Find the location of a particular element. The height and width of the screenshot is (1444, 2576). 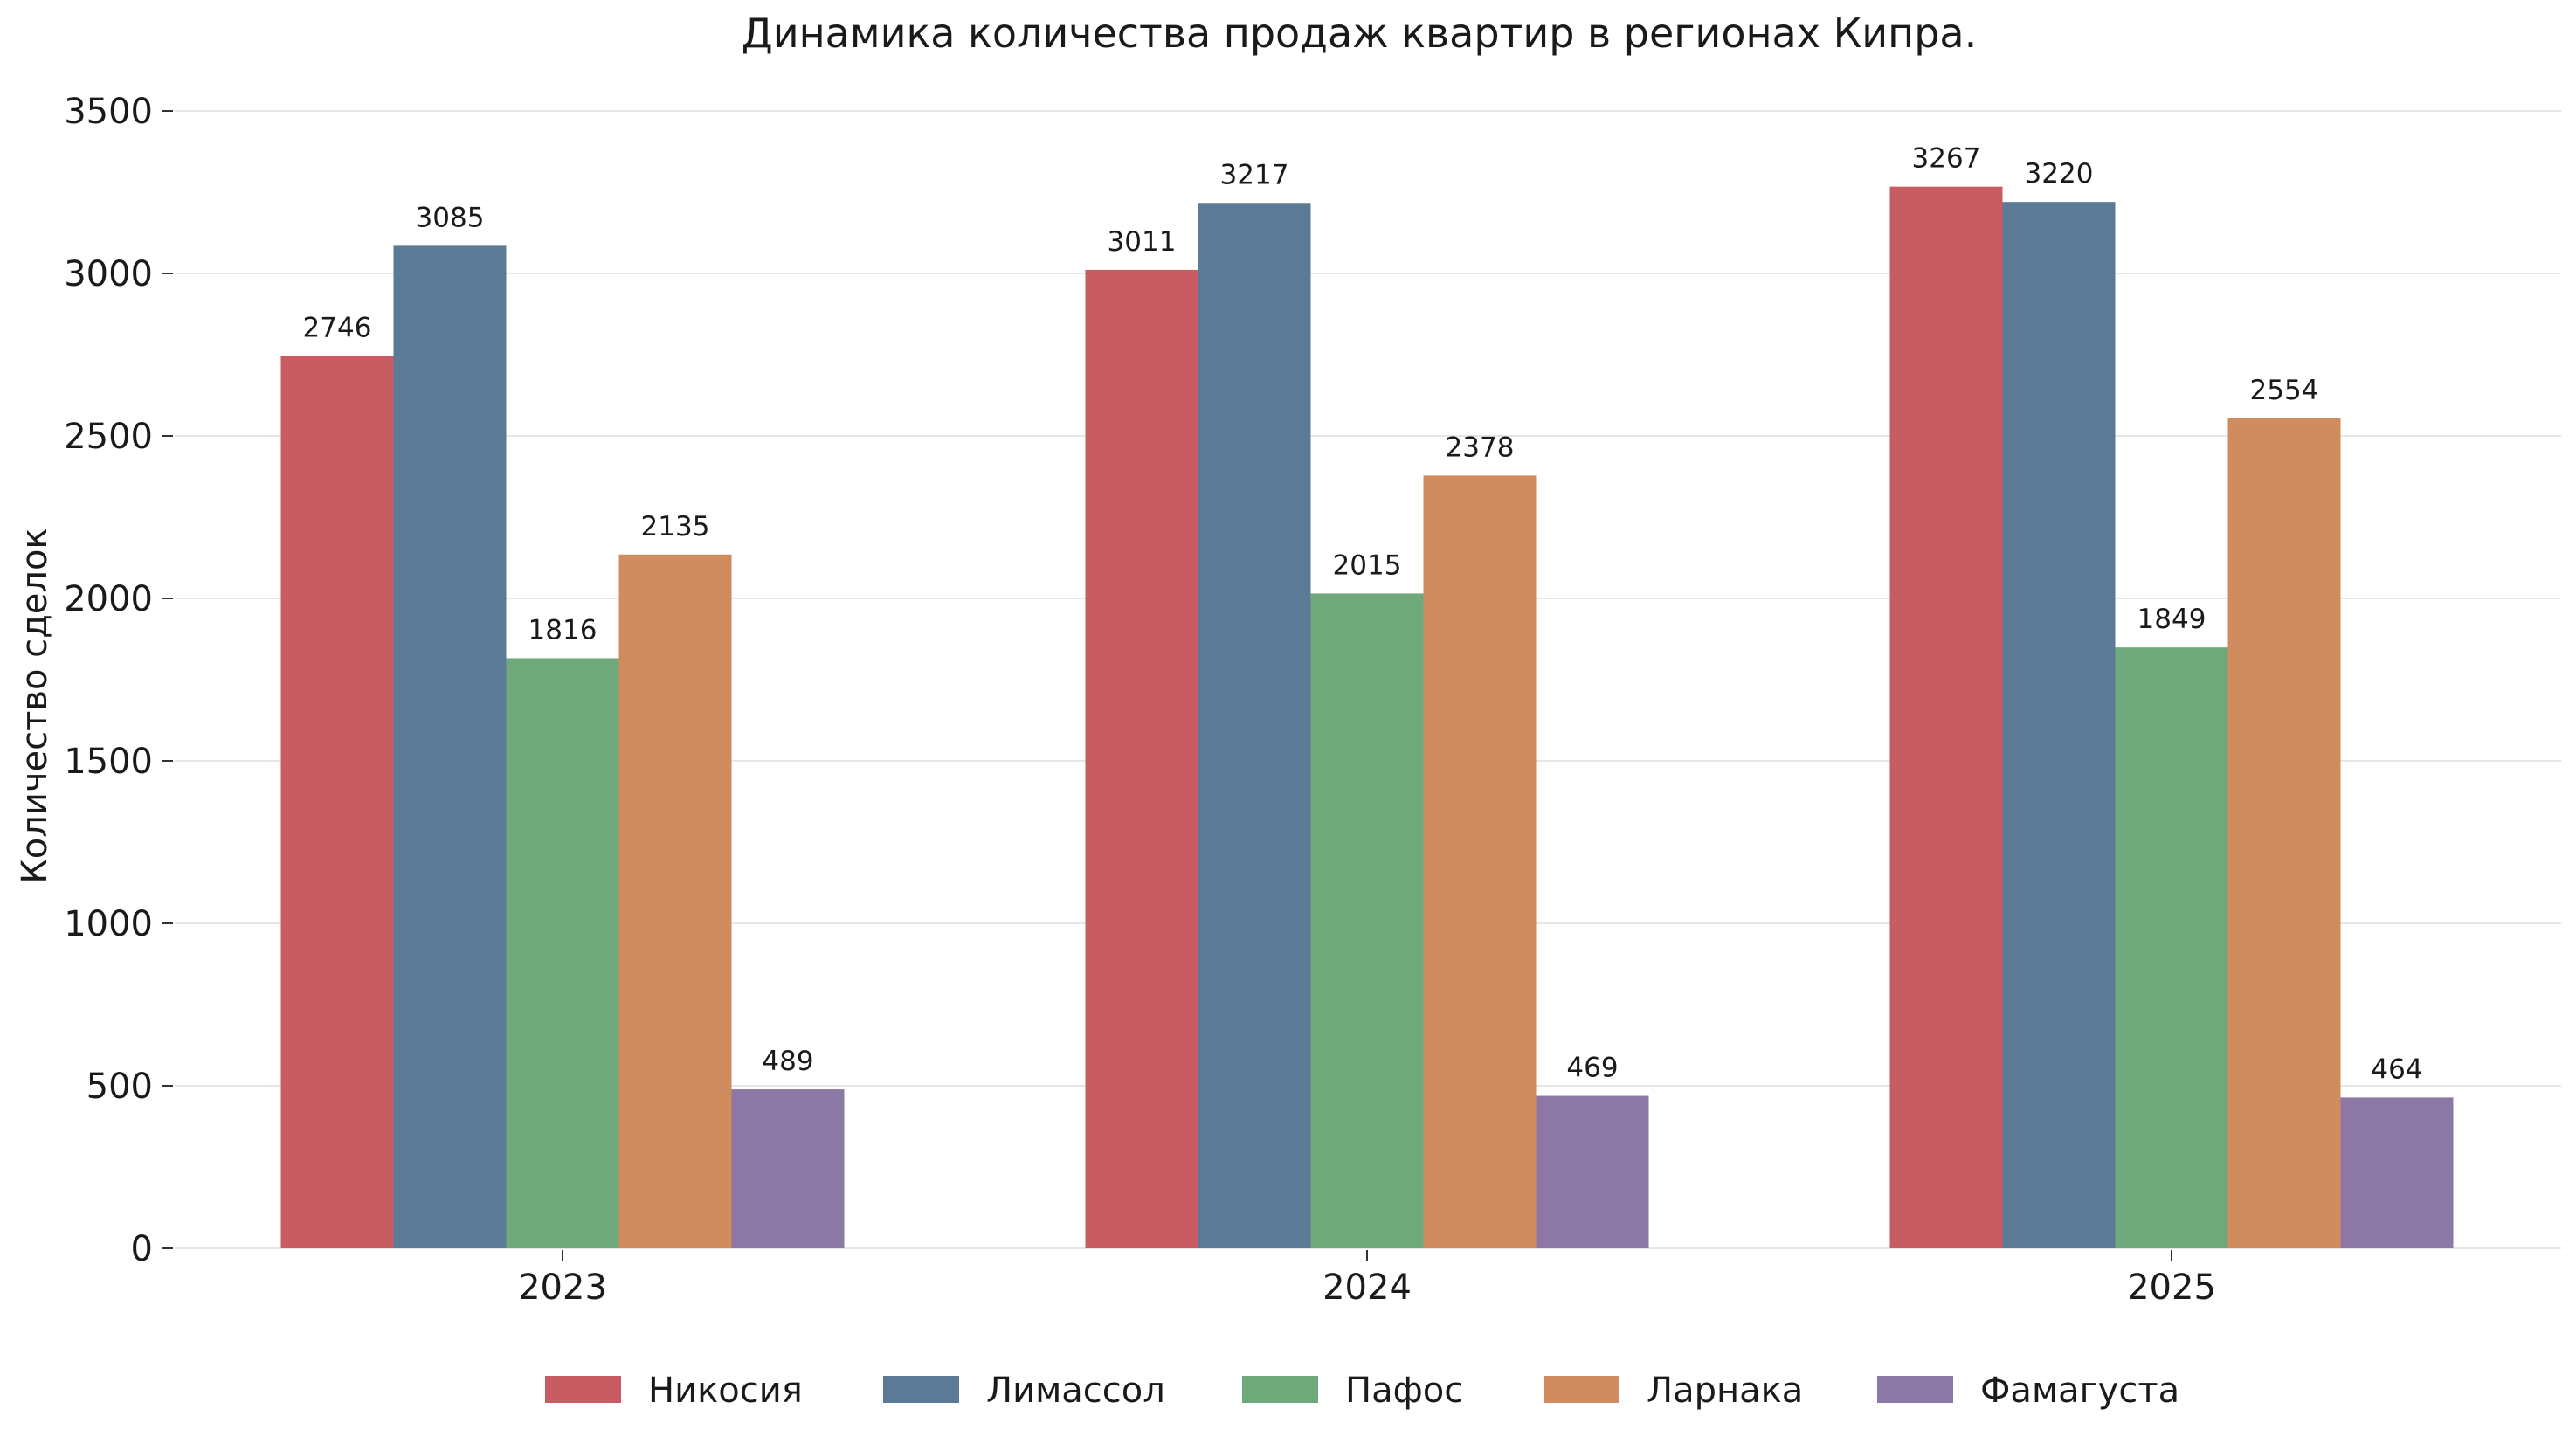

x-tick-label: 2024 is located at coordinates (1367, 1288).